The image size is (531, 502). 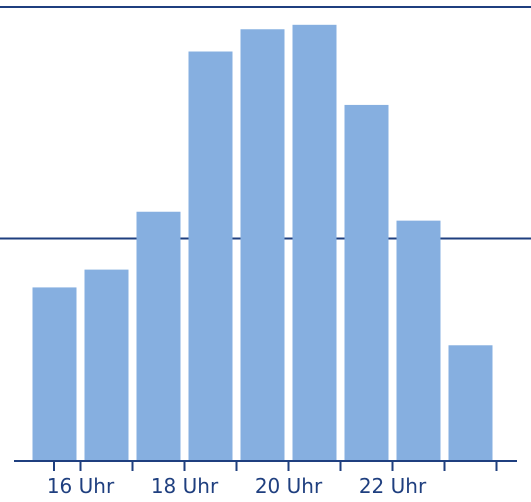 I want to click on bar-16–17, so click(x=106, y=365).